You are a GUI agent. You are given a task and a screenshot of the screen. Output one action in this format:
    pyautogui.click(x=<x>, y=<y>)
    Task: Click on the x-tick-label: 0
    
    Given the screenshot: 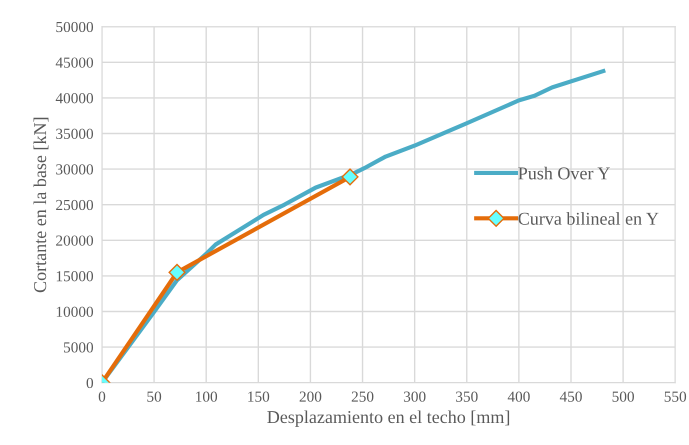 What is the action you would take?
    pyautogui.click(x=102, y=396)
    